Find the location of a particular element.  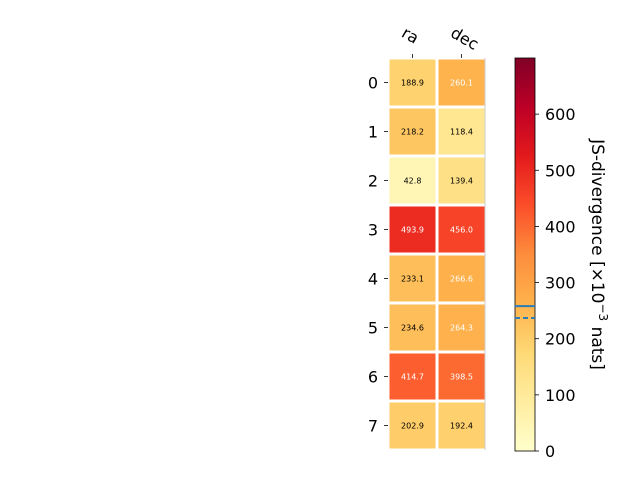

colorbar-label-exponent: −3 is located at coordinates (603, 312).